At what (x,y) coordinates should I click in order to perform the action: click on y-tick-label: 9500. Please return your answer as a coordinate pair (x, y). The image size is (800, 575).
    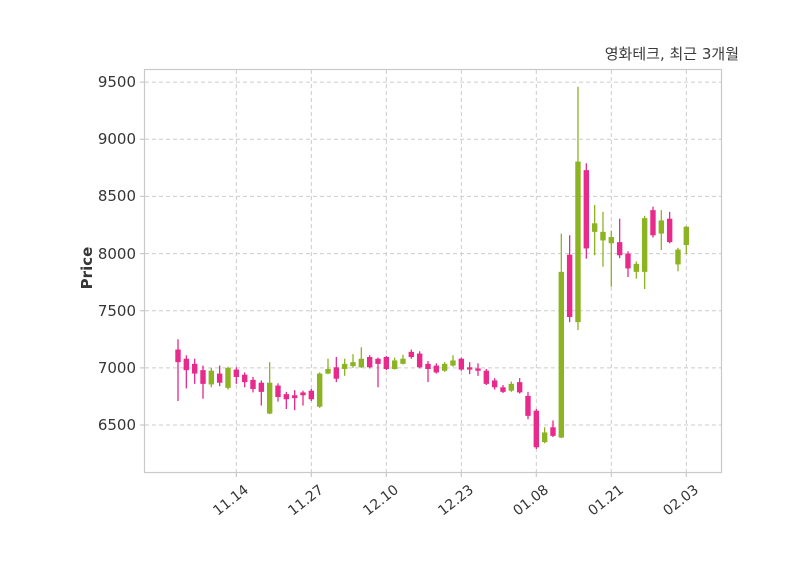
    Looking at the image, I should click on (116, 82).